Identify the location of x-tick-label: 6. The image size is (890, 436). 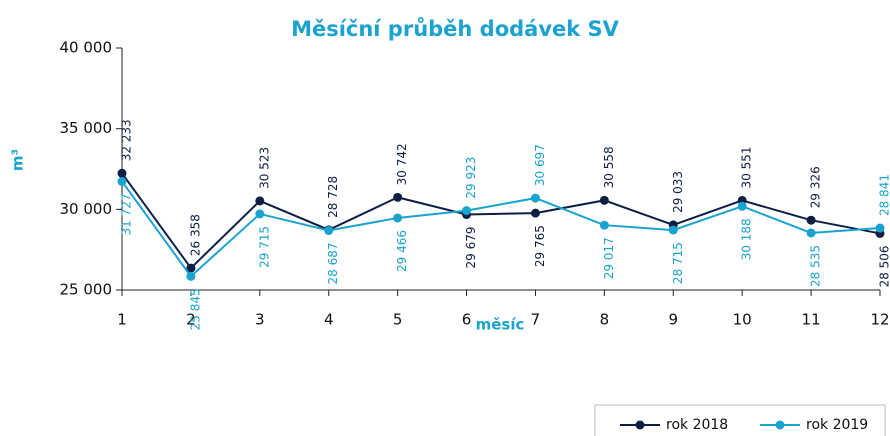
(467, 320).